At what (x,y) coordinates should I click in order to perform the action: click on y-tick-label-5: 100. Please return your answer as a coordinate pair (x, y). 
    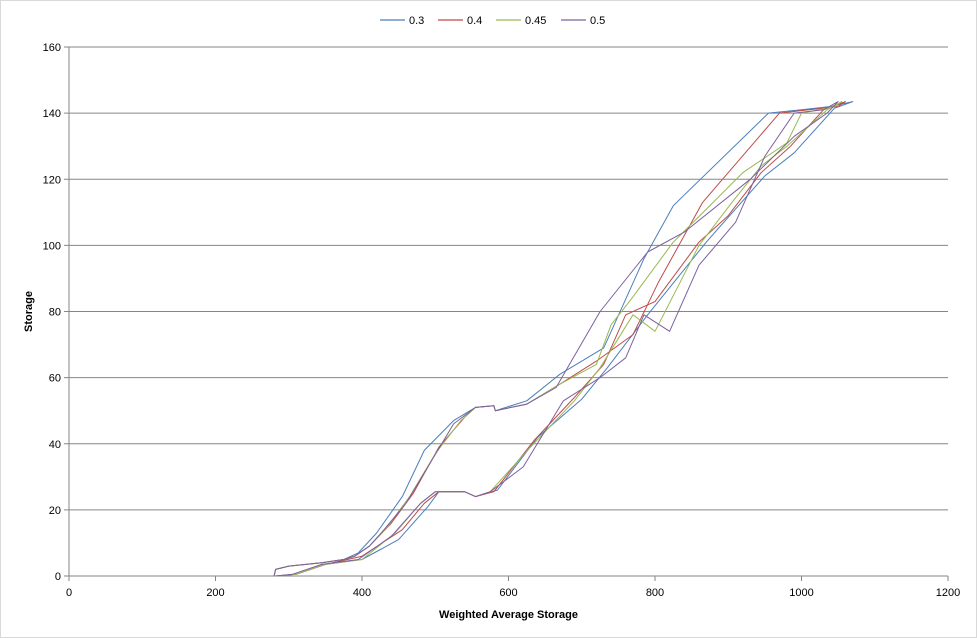
    Looking at the image, I should click on (52, 246).